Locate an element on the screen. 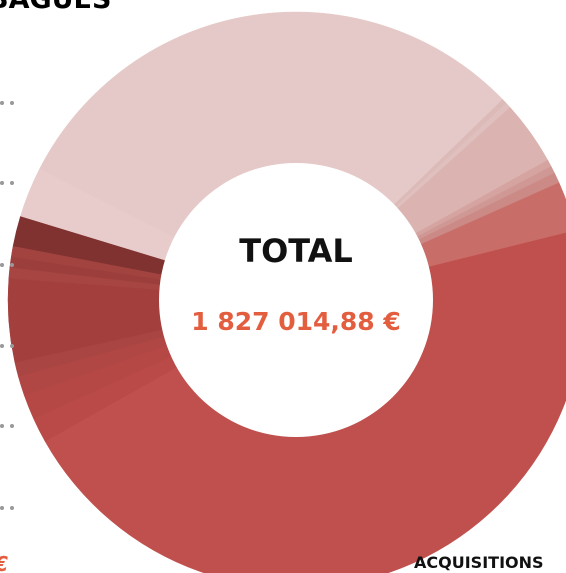 The width and height of the screenshot is (566, 573). center-value: 1 827 014,88 € is located at coordinates (296, 321).